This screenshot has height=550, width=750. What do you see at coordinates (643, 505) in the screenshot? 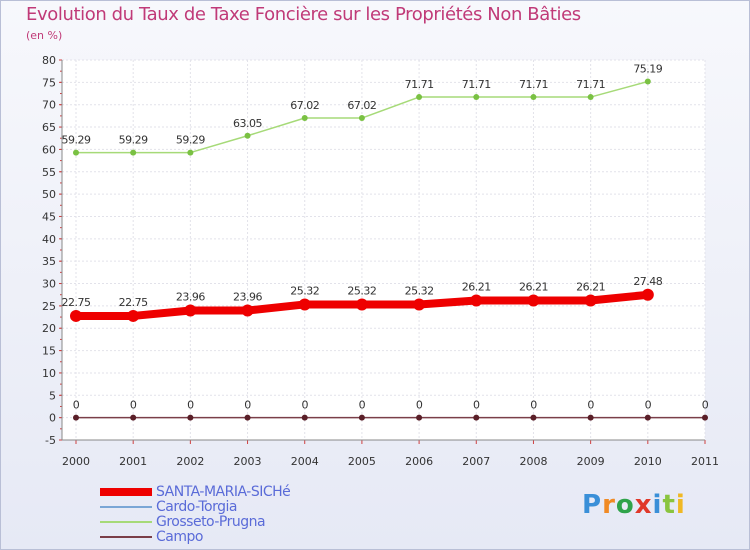
I see `logo-letter: x` at bounding box center [643, 505].